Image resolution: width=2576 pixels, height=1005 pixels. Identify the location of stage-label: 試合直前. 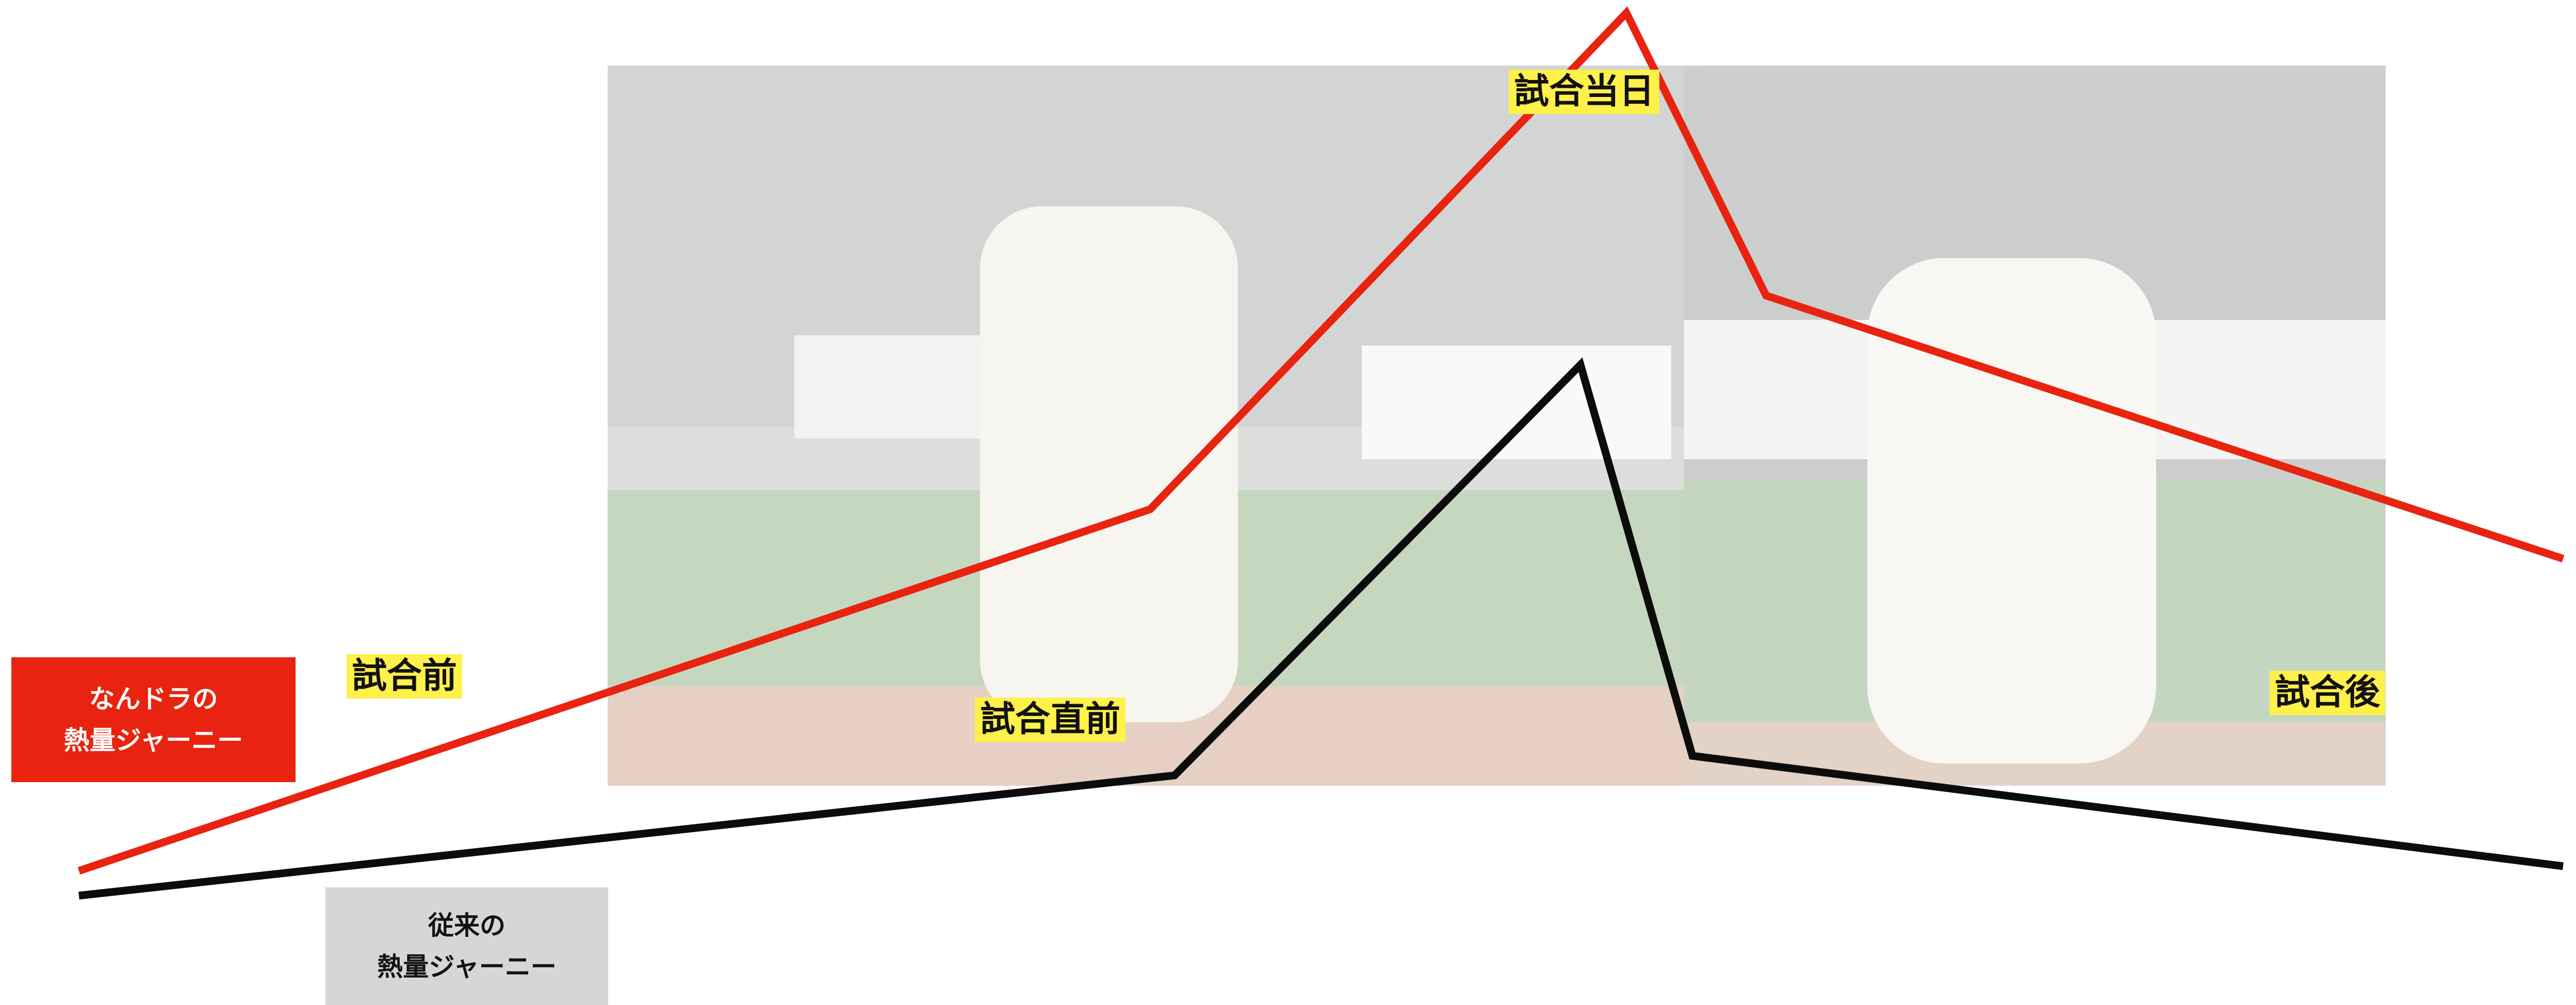
(1051, 720).